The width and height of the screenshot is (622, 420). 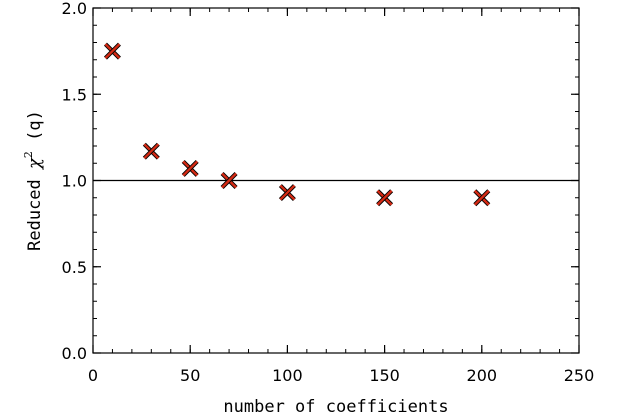 What do you see at coordinates (384, 375) in the screenshot?
I see `x-tick-label: 150` at bounding box center [384, 375].